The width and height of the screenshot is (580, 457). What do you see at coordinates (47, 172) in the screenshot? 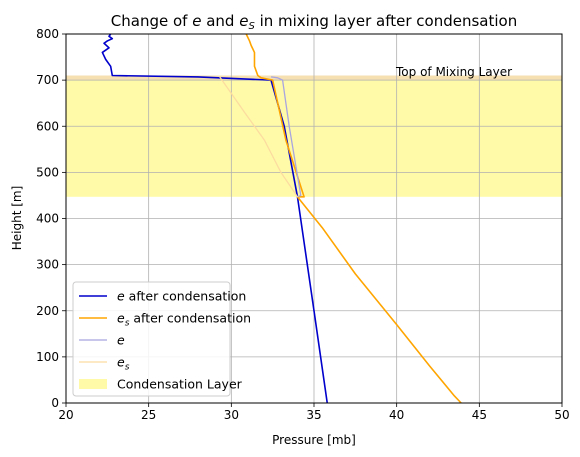
I see `y-tick-label: 500` at bounding box center [47, 172].